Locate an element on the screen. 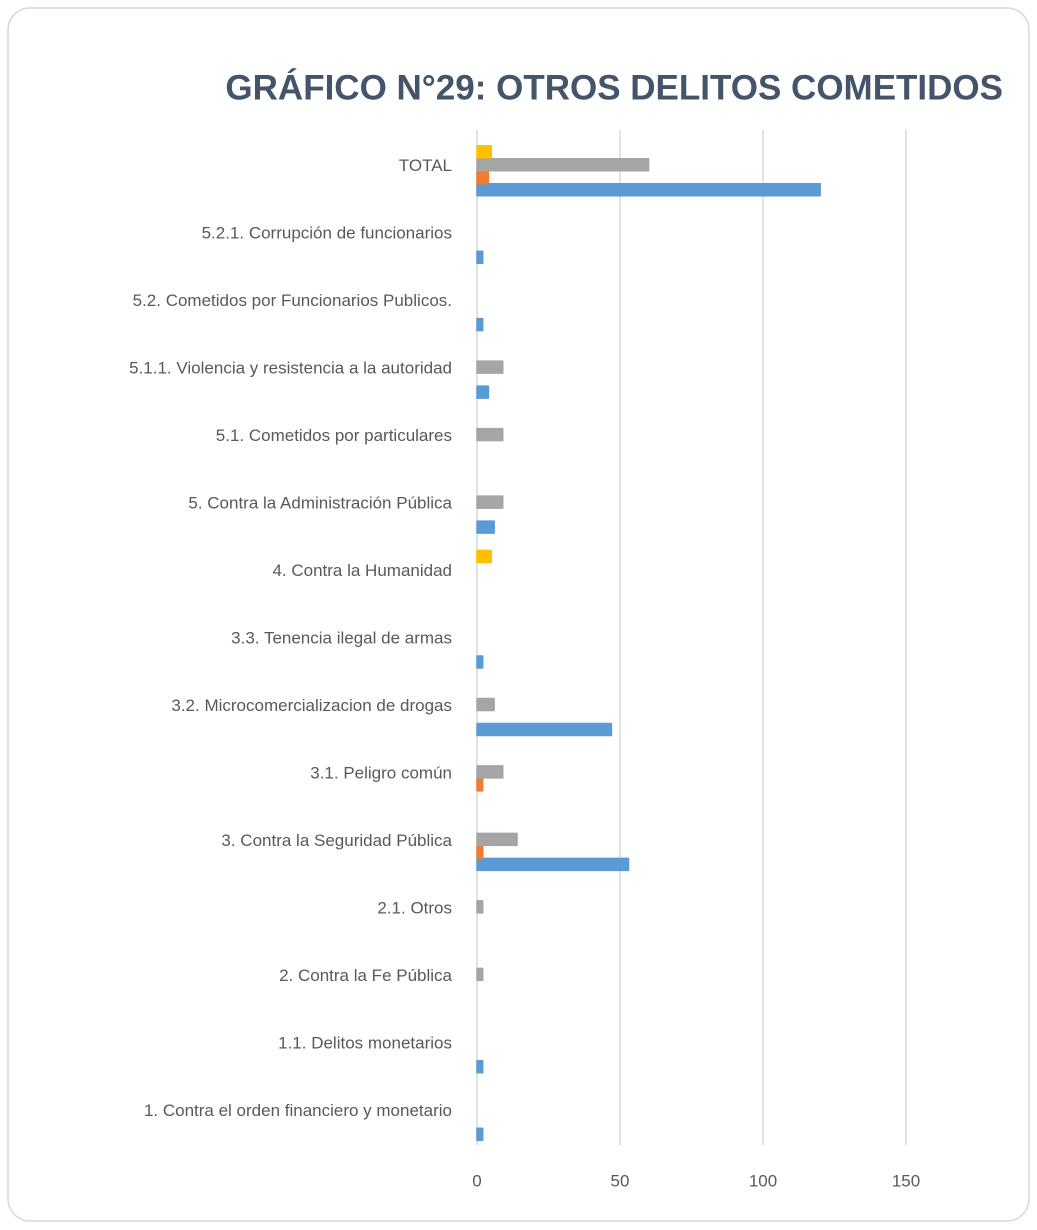  y-tick-label: 3.2. Microcomercializacion de drogas is located at coordinates (311, 705).